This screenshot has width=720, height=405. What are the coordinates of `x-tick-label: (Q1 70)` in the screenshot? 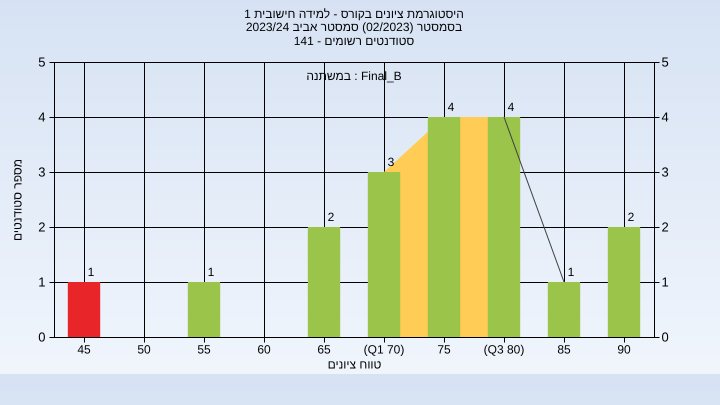 It's located at (384, 349).